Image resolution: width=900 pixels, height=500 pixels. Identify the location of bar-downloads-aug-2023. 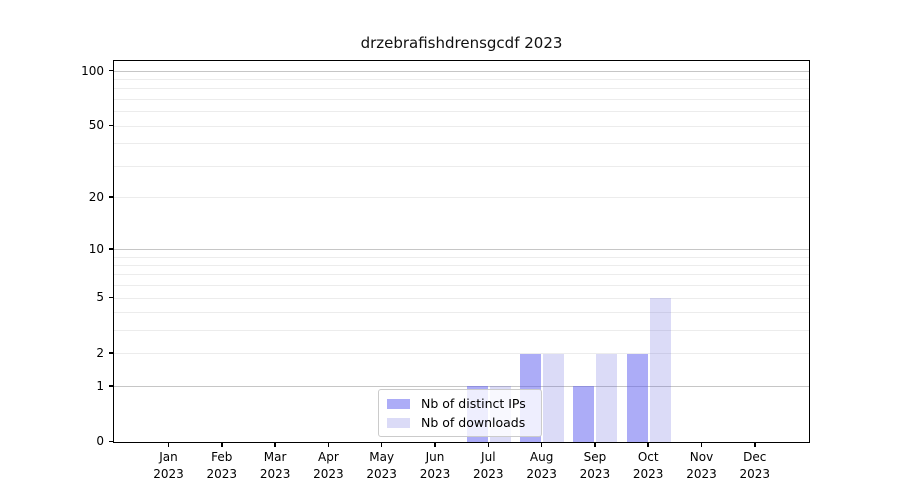
(554, 397).